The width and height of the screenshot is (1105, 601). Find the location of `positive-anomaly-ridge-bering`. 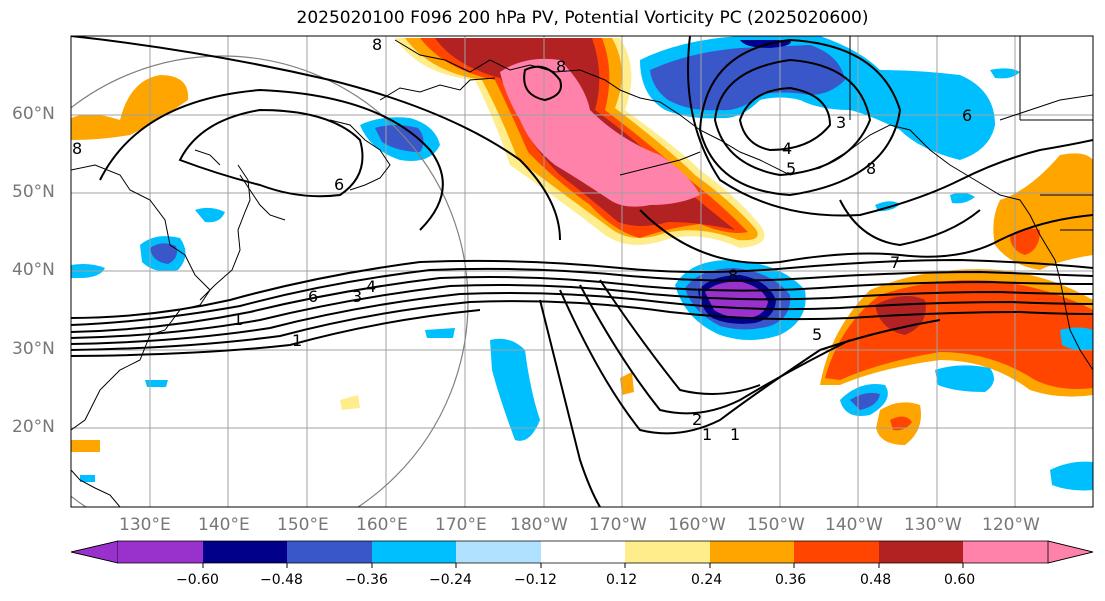

positive-anomaly-ridge-bering is located at coordinates (580, 143).